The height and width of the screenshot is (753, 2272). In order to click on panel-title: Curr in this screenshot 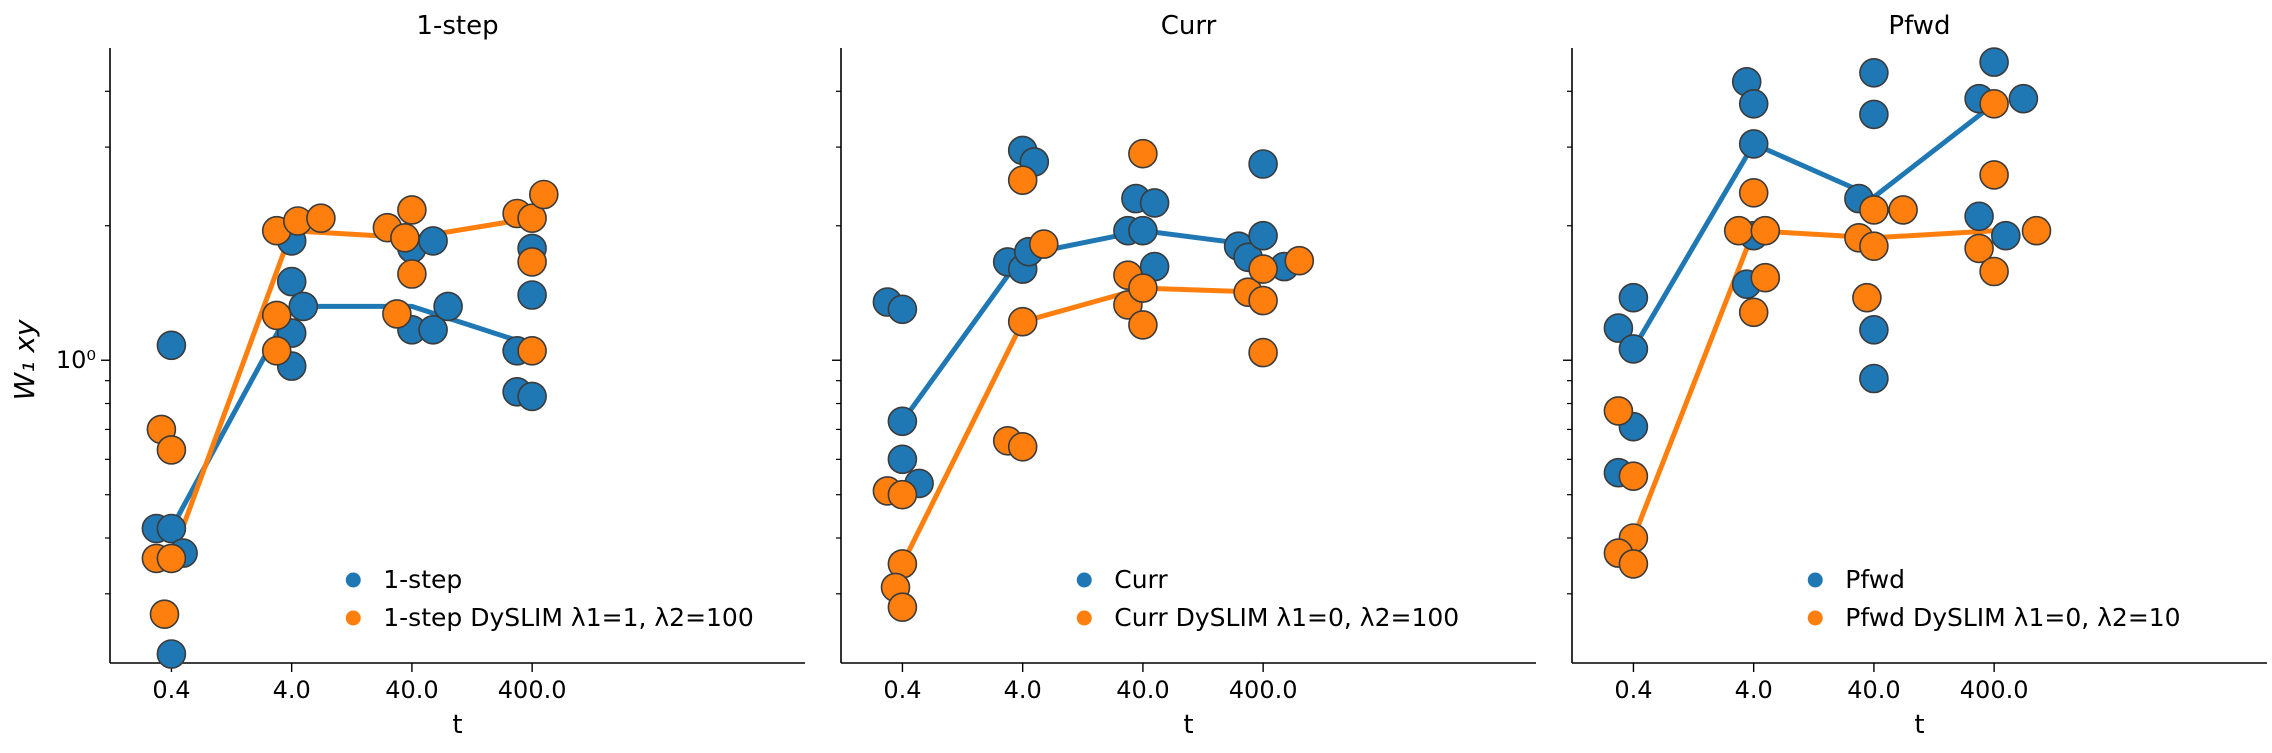, I will do `click(1189, 26)`.